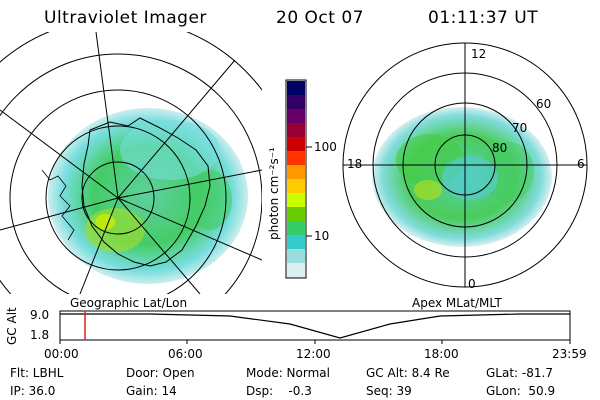  Describe the element at coordinates (581, 164) in the screenshot. I see `mlt-label-6: 6` at that location.